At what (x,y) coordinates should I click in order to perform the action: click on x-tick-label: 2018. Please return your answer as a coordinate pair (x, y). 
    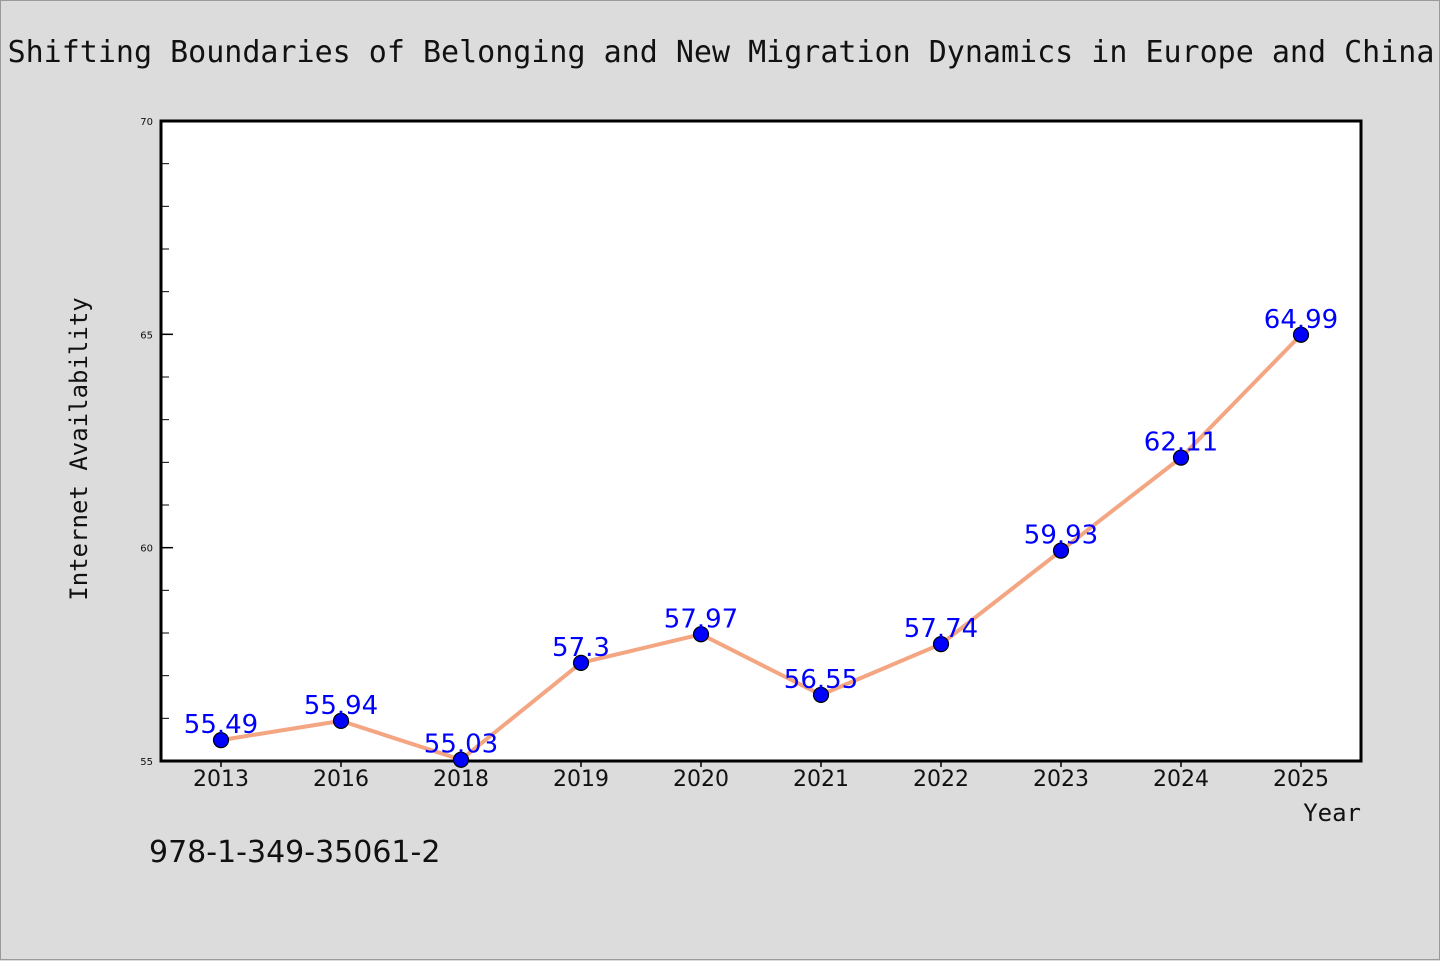
    Looking at the image, I should click on (461, 779).